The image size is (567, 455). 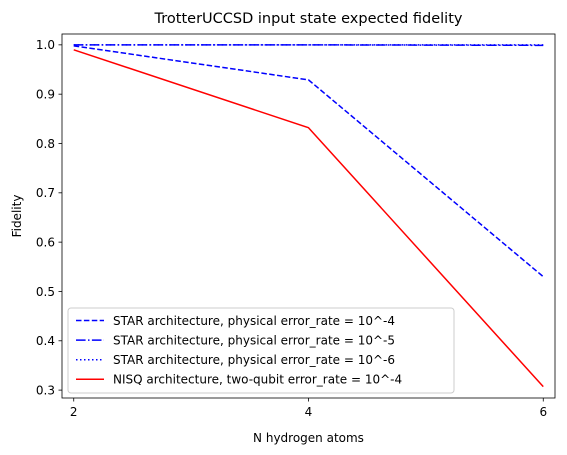 What do you see at coordinates (308, 438) in the screenshot?
I see `x-axis-label: N hydrogen atoms` at bounding box center [308, 438].